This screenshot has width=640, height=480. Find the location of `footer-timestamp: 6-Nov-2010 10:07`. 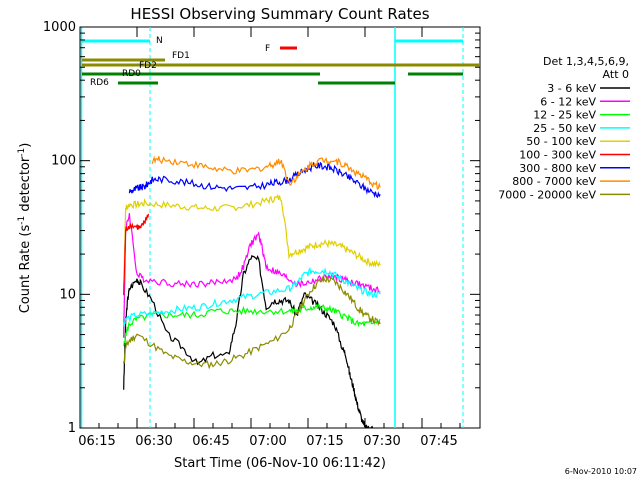

footer-timestamp: 6-Nov-2010 10:07 is located at coordinates (601, 471).